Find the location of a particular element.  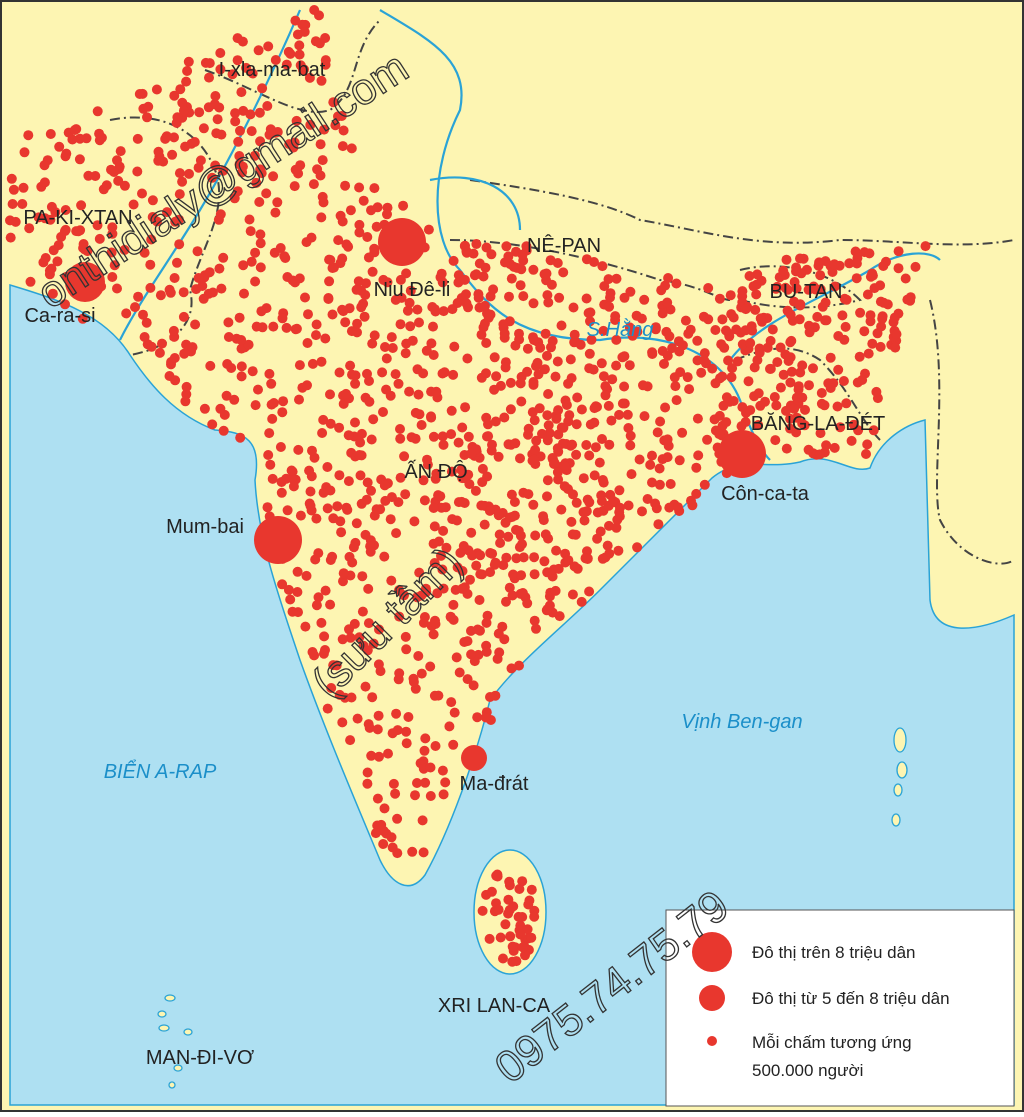

country-label: BĂNG-LA-ĐÉT is located at coordinates (818, 423).